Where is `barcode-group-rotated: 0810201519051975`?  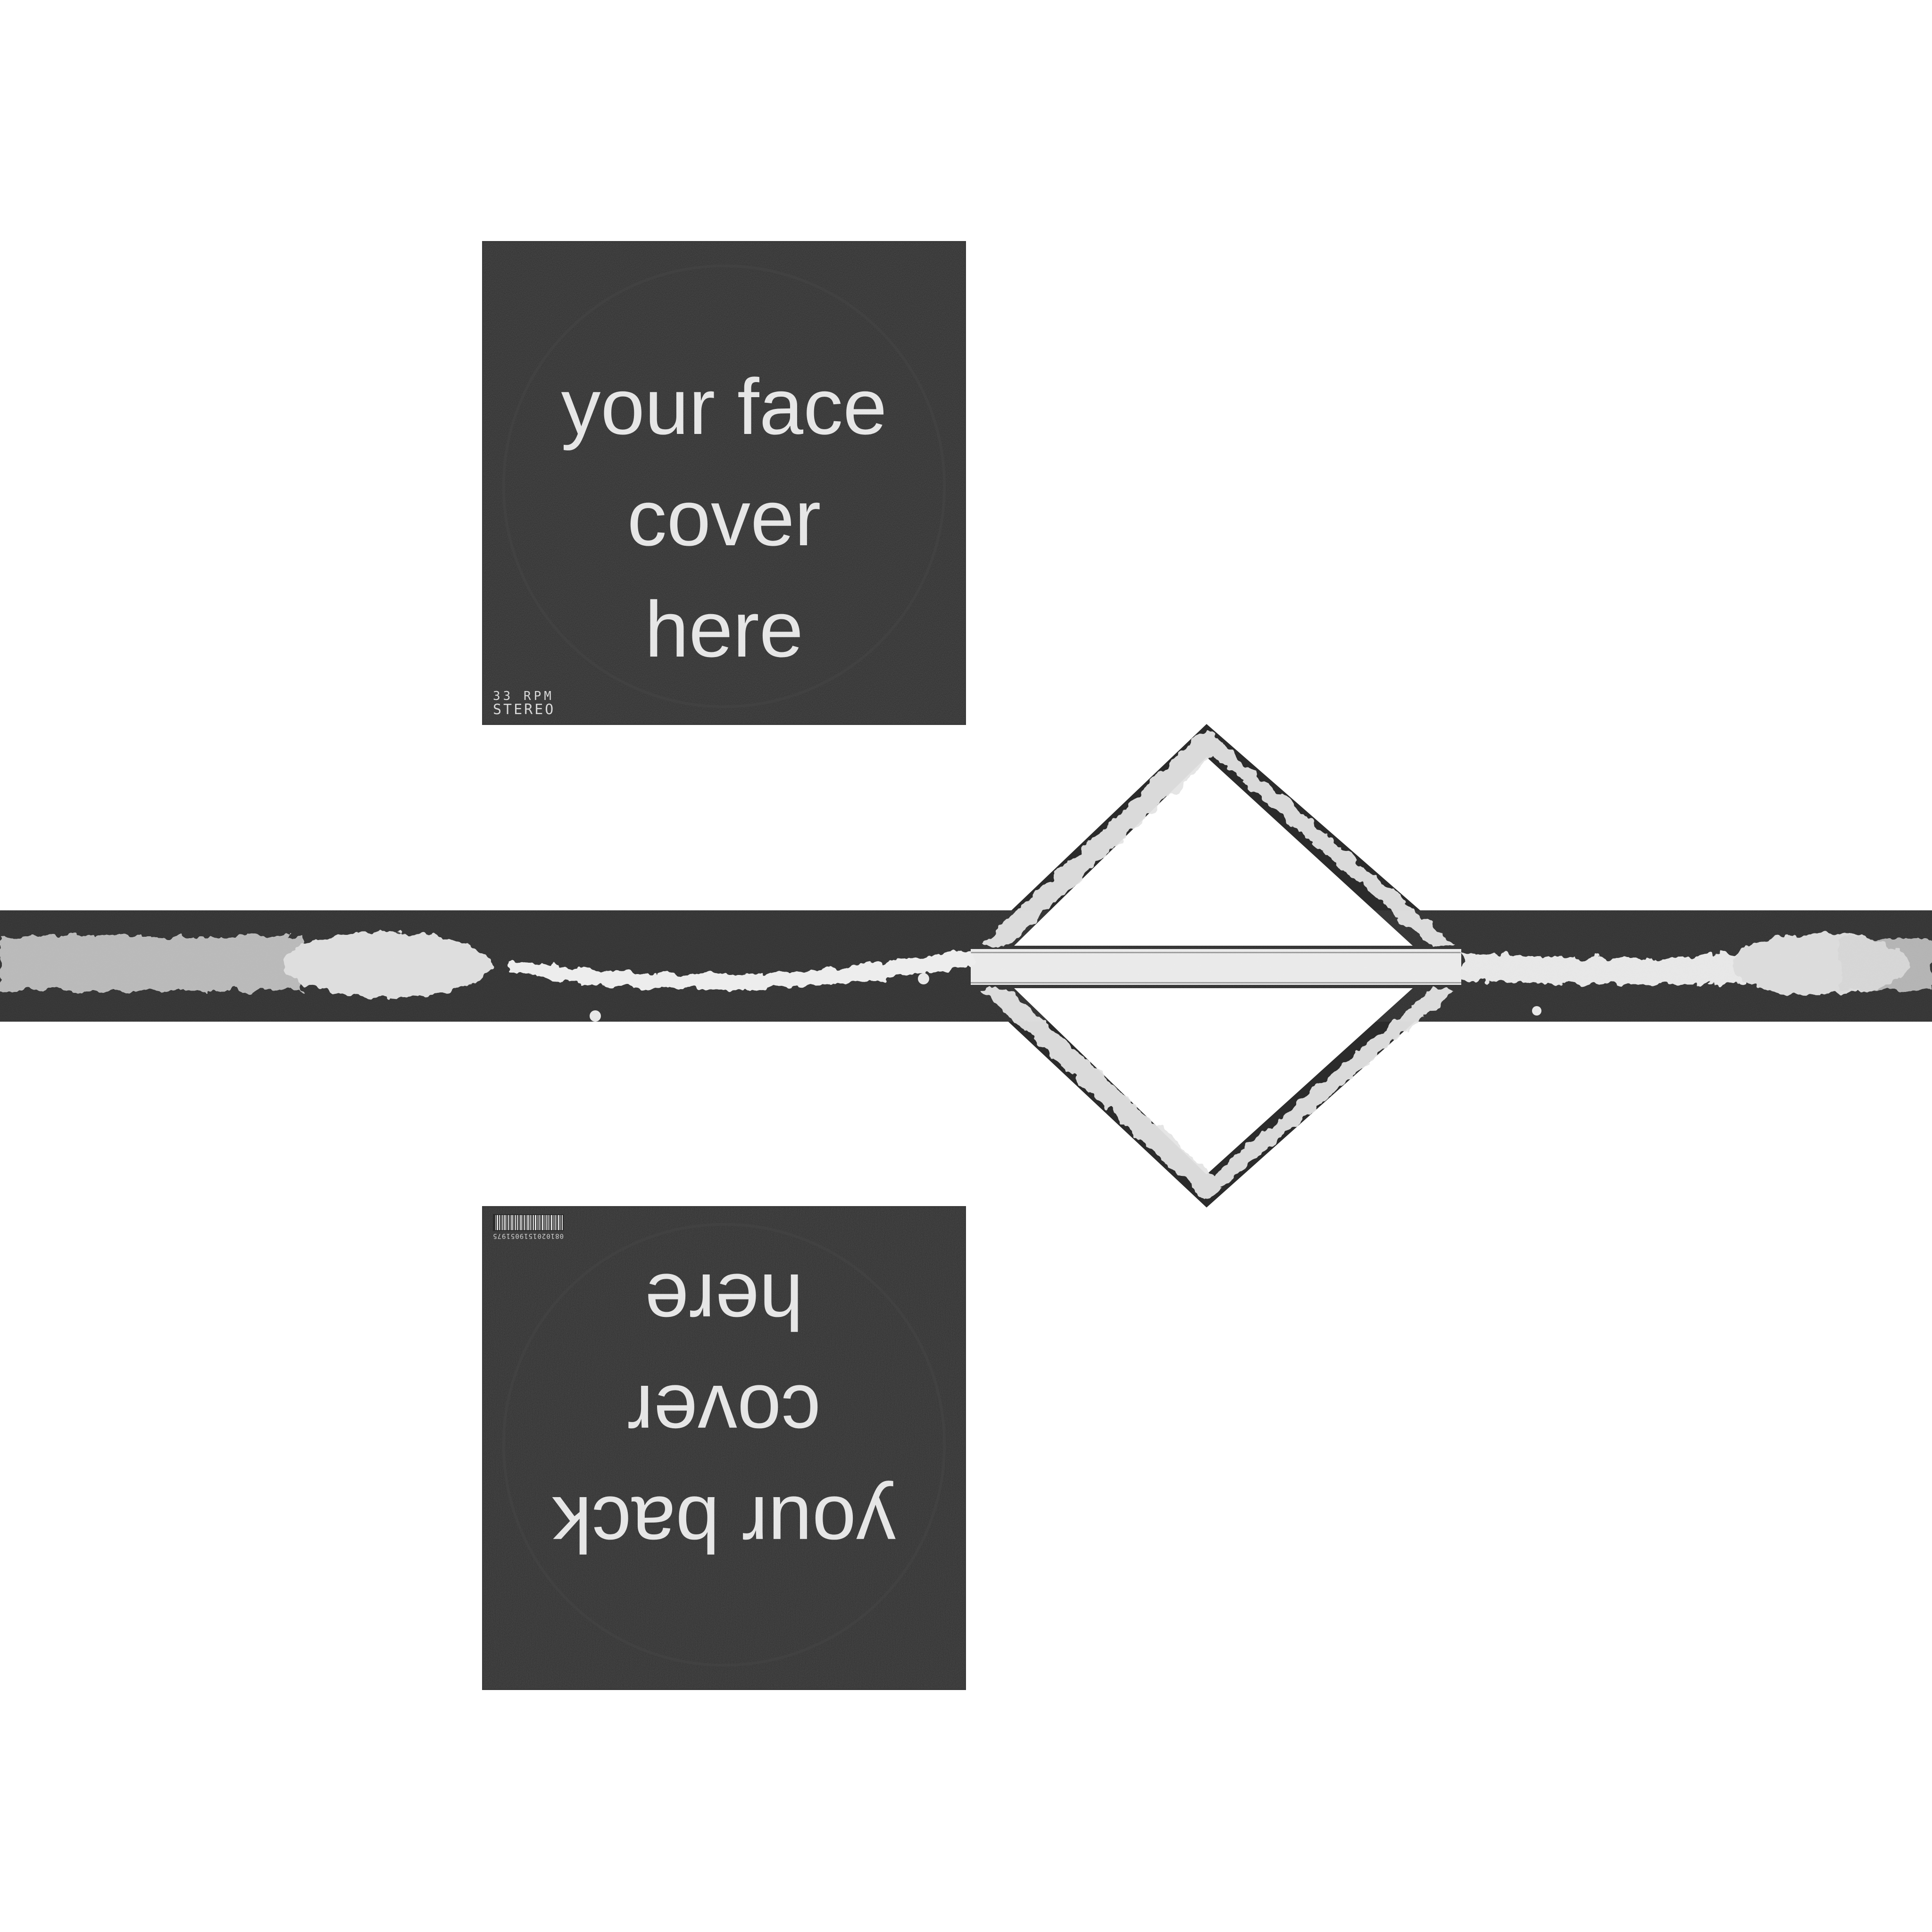 barcode-group-rotated: 0810201519051975 is located at coordinates (724, 1449).